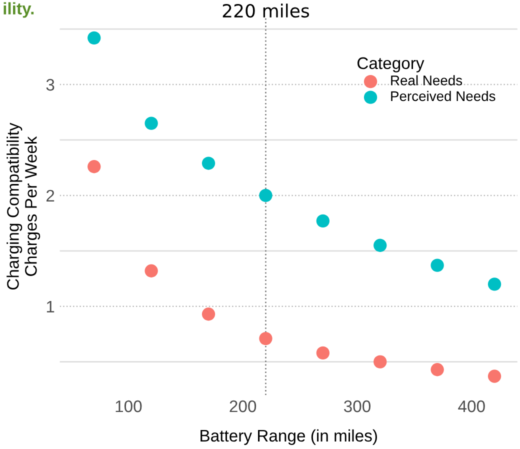  Describe the element at coordinates (50, 196) in the screenshot. I see `y-tick-label: 2` at that location.